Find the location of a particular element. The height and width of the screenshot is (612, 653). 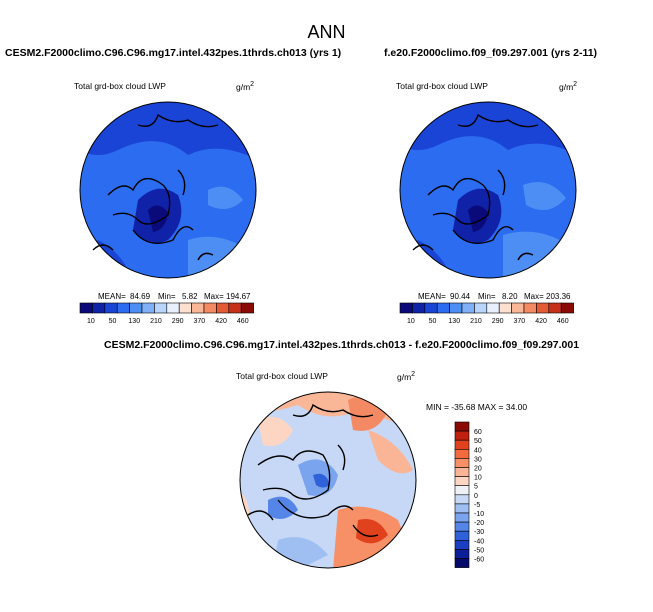

right-colorbar: 10 50 130 210 290 370 420 460 is located at coordinates (486, 313).